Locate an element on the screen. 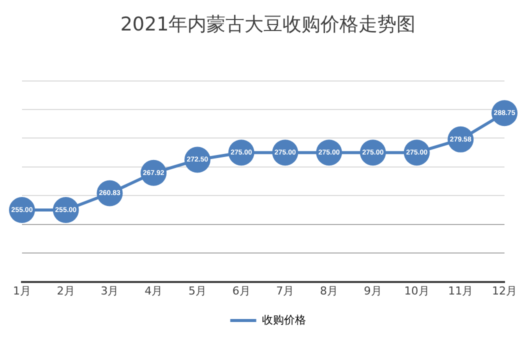 The image size is (528, 344). x-tick-label: 6月 is located at coordinates (241, 291).